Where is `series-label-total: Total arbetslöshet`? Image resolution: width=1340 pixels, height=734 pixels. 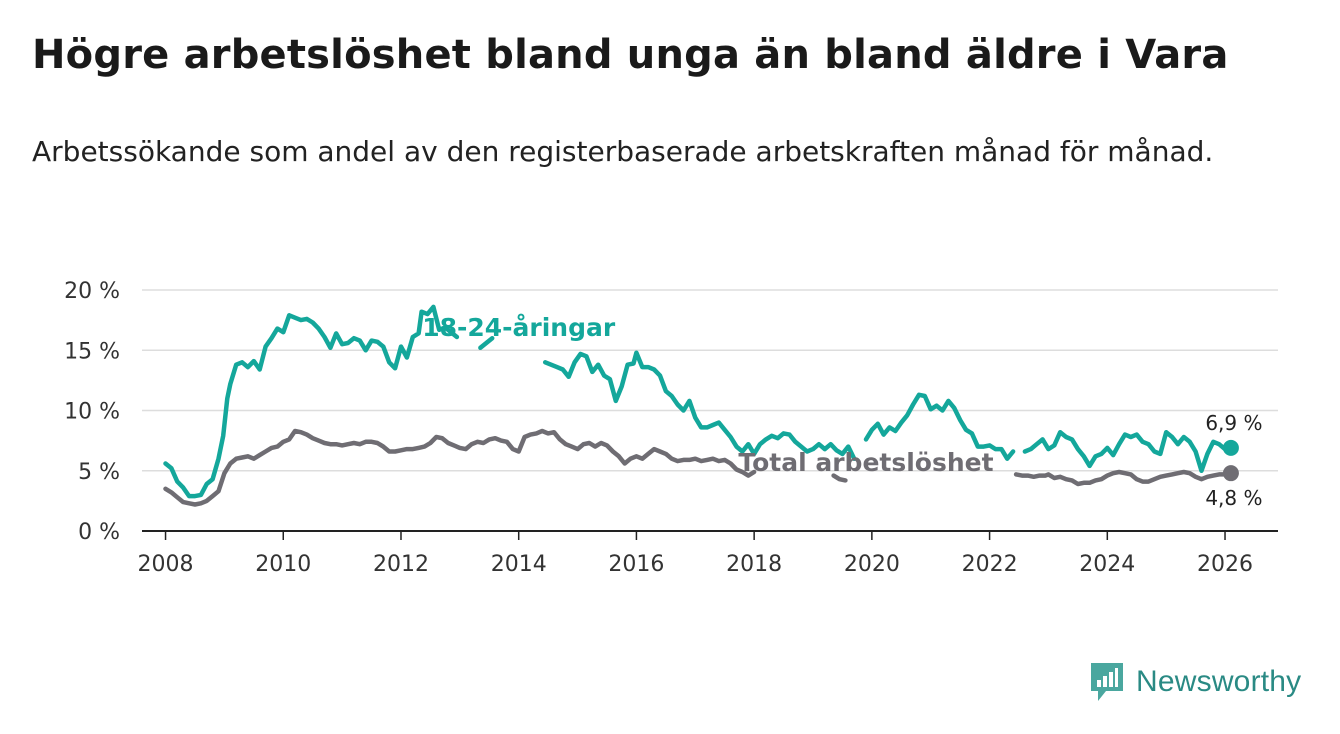
series-label-total: Total arbetslöshet is located at coordinates (865, 462).